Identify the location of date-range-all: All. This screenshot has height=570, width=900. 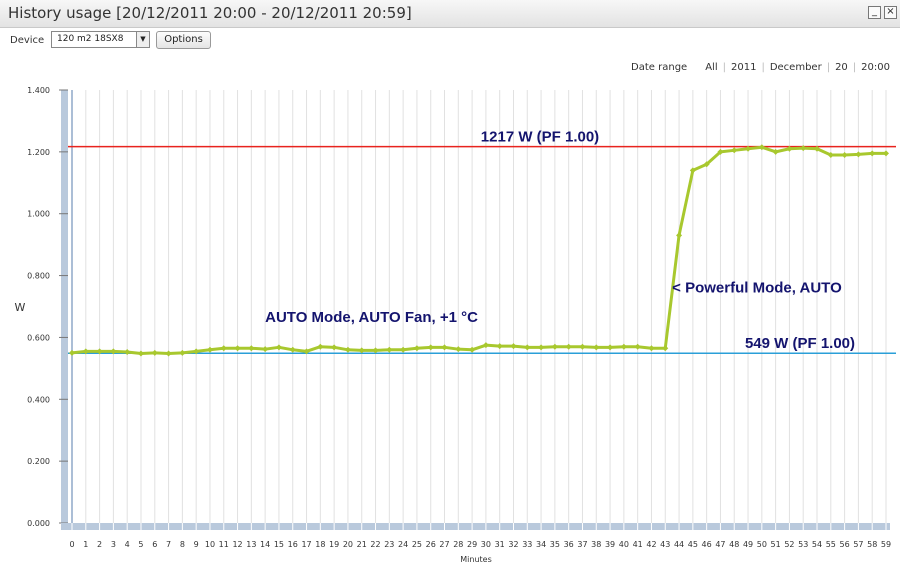
(711, 67).